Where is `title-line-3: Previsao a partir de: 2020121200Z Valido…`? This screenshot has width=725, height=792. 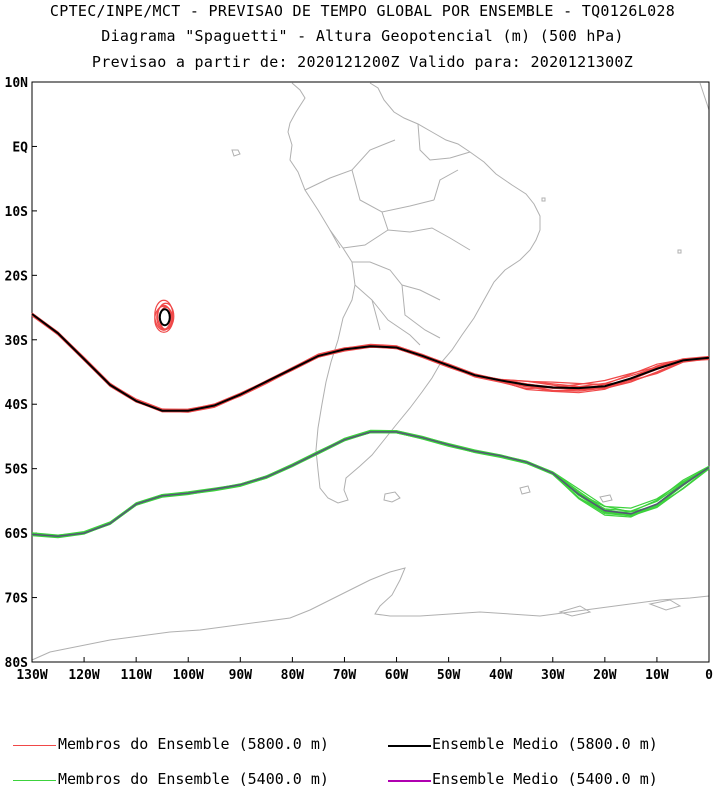
title-line-3: Previsao a partir de: 2020121200Z Valido… is located at coordinates (362, 62).